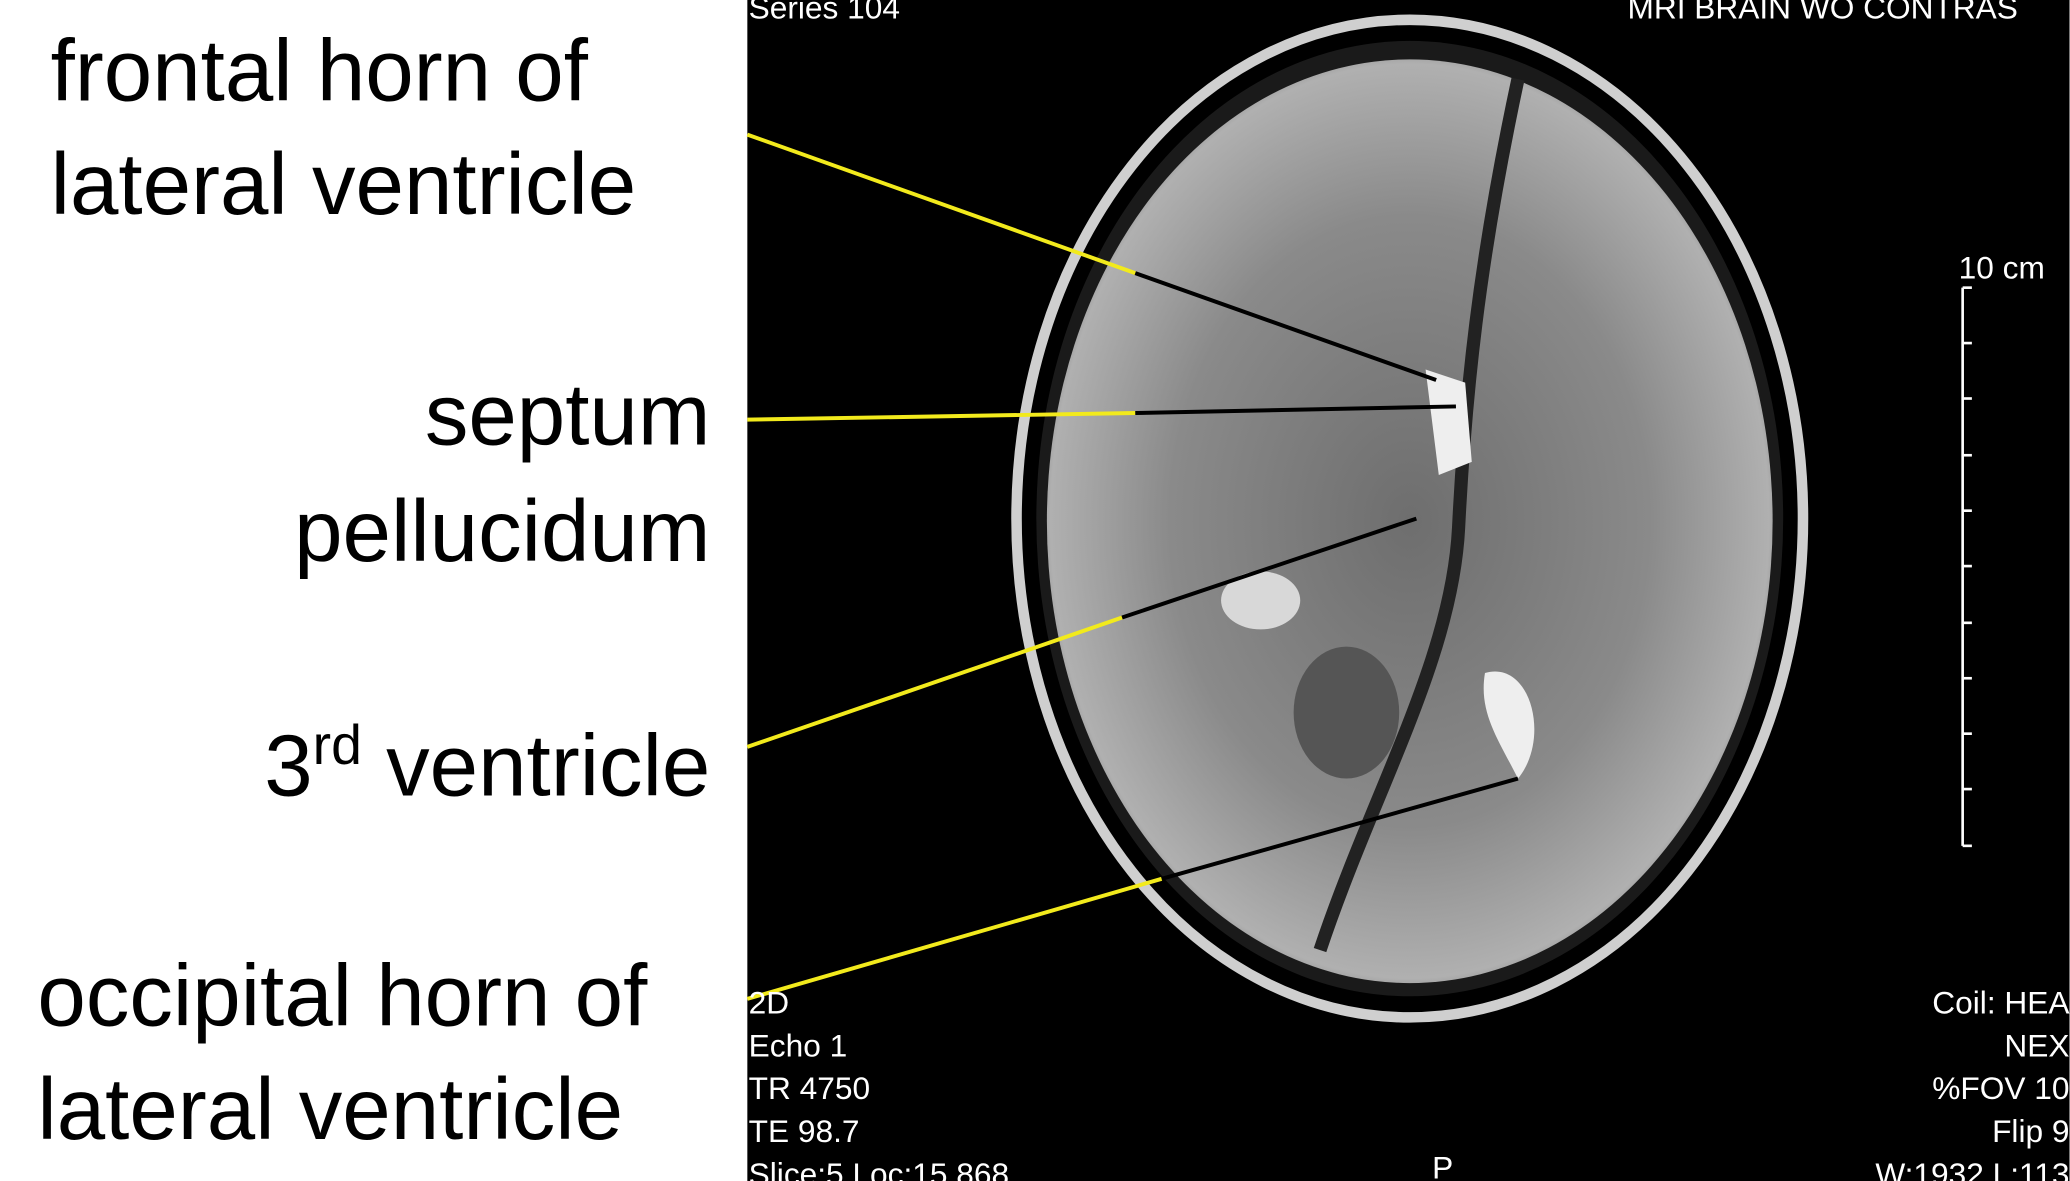 Image resolution: width=2070 pixels, height=1181 pixels. What do you see at coordinates (809, 1088) in the screenshot?
I see `overlay-text: TR 4750` at bounding box center [809, 1088].